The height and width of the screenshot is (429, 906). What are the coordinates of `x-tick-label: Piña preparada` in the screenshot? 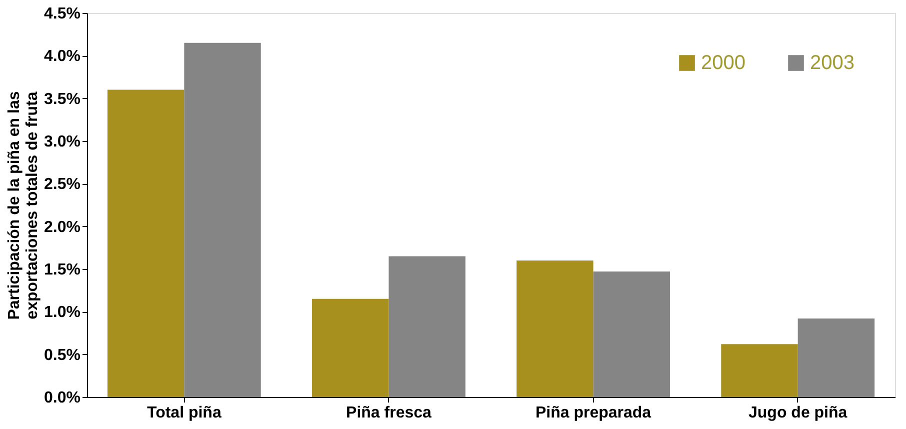 It's located at (593, 413).